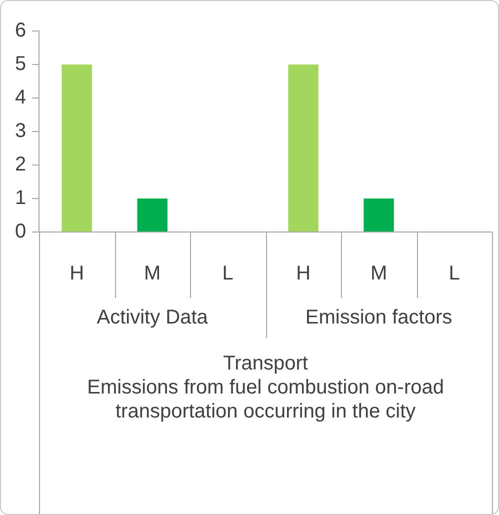 This screenshot has height=515, width=499. I want to click on y-tick-label: 2, so click(20, 165).